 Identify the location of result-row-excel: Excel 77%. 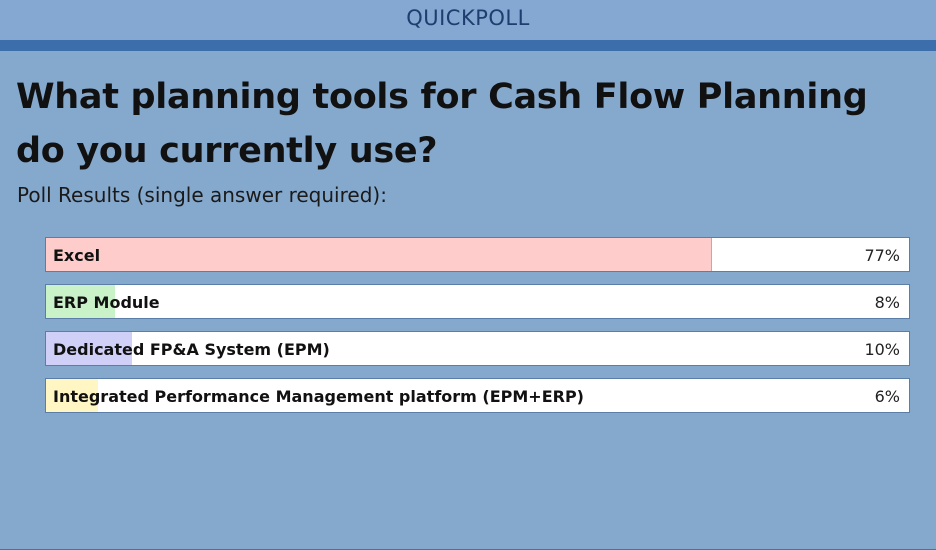
(477, 254).